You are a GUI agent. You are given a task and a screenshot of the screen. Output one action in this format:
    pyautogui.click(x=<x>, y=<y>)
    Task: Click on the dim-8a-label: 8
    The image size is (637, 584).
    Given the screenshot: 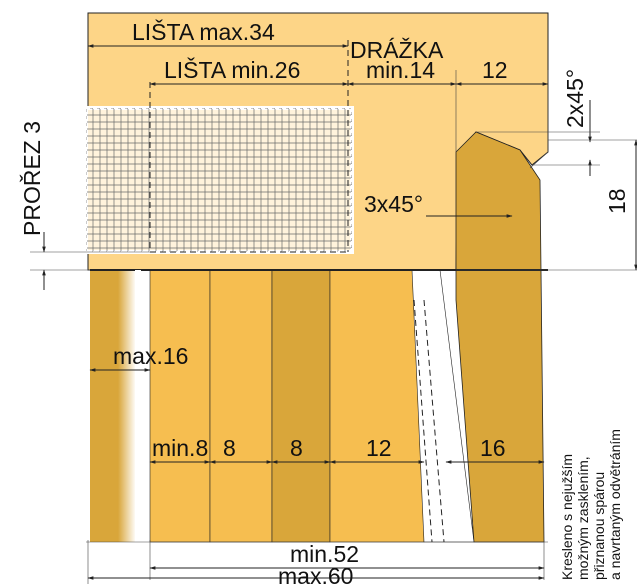 What is the action you would take?
    pyautogui.click(x=229, y=448)
    